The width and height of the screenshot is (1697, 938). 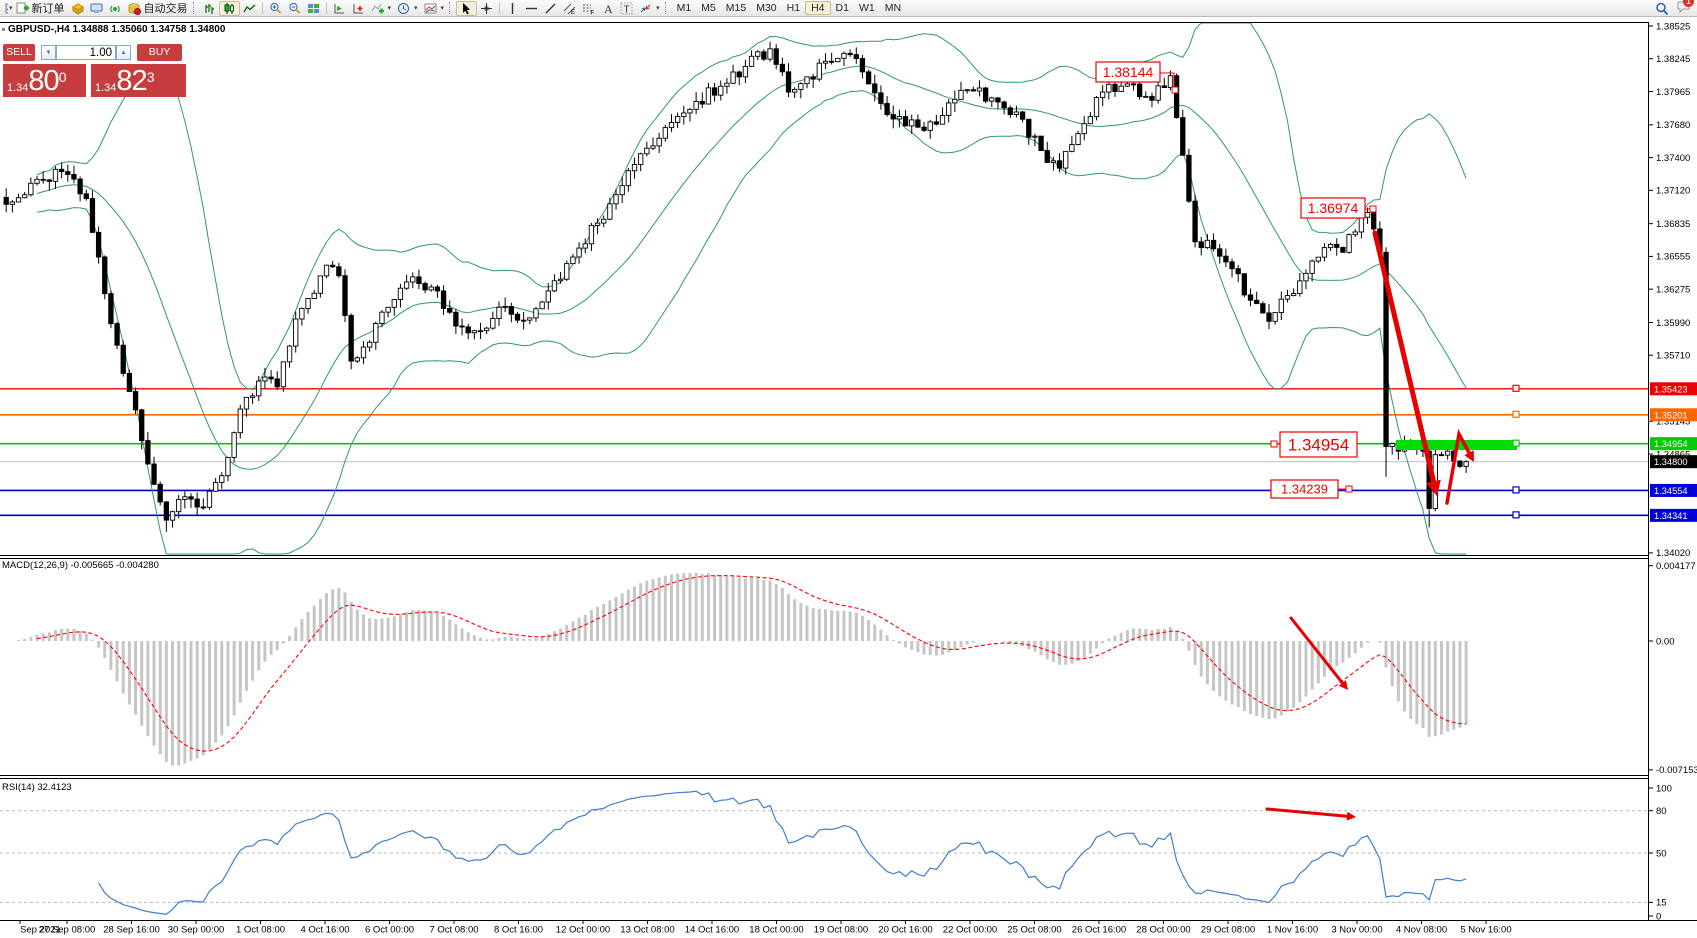 What do you see at coordinates (486, 8) in the screenshot?
I see `crosshair-icon` at bounding box center [486, 8].